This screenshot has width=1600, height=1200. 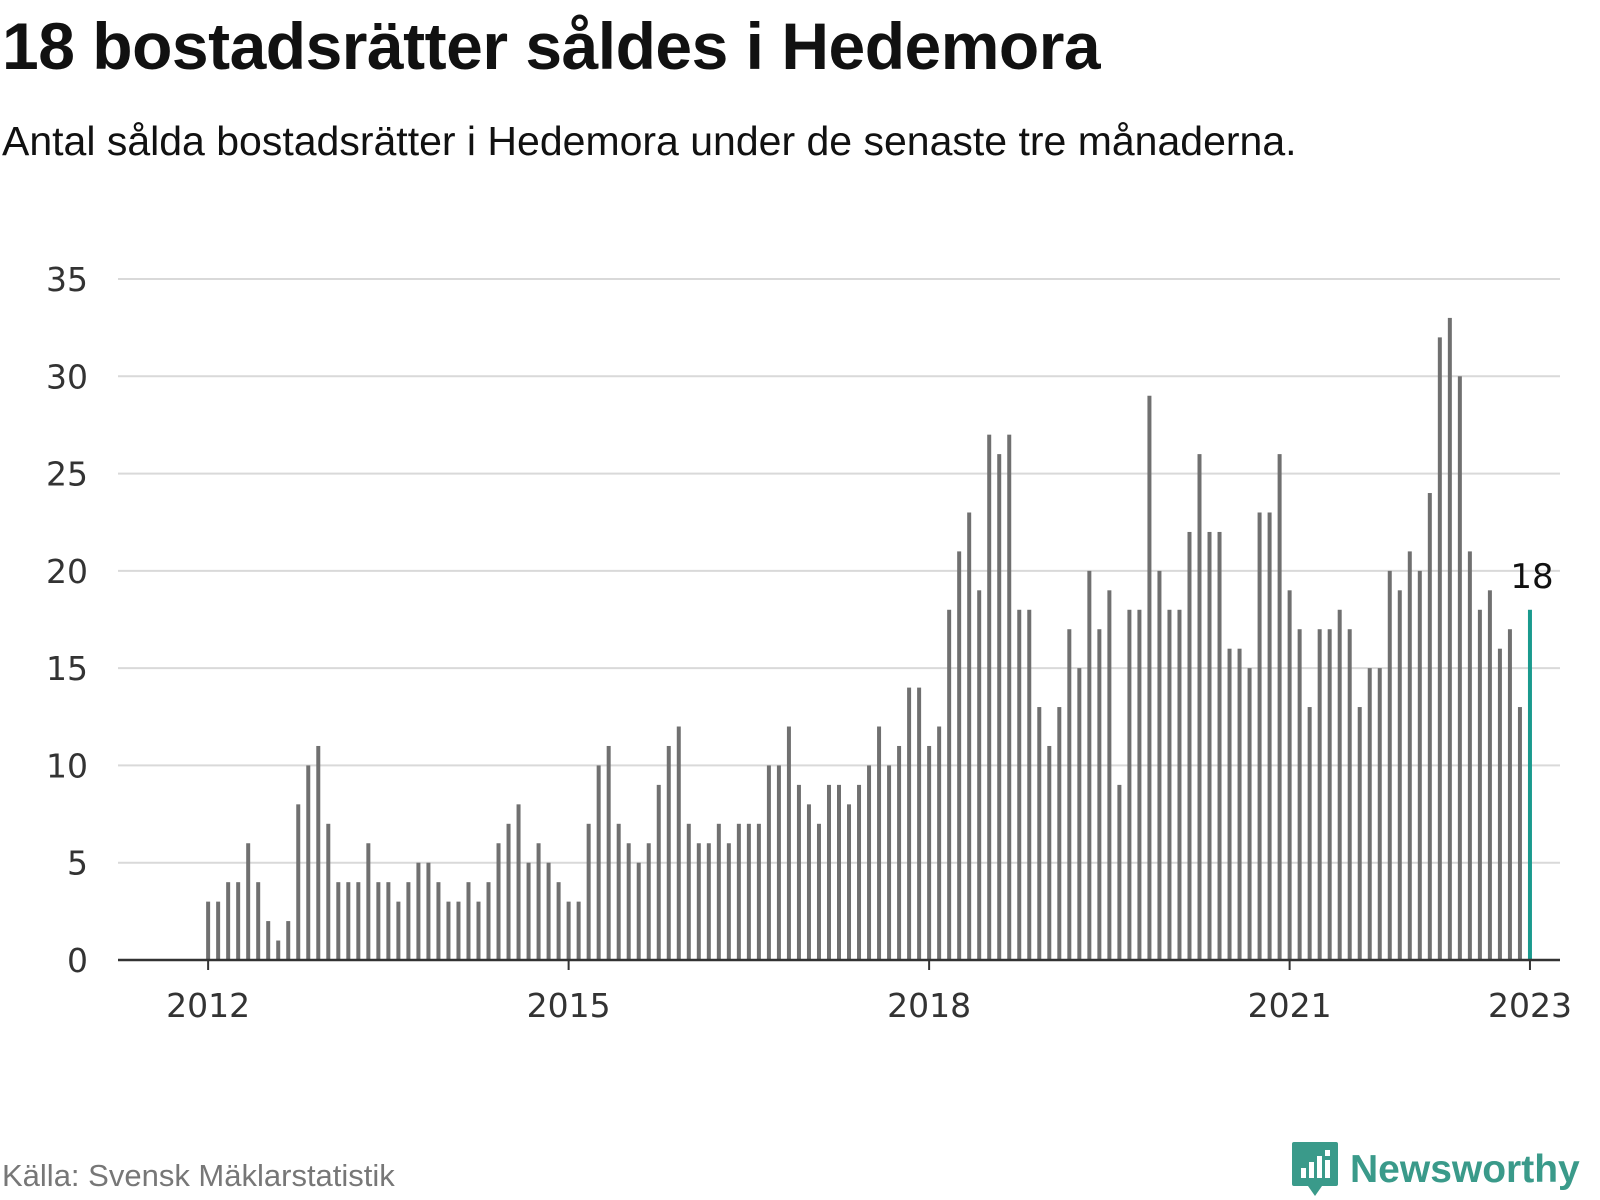 I want to click on y-tick-label: 30, so click(x=67, y=376).